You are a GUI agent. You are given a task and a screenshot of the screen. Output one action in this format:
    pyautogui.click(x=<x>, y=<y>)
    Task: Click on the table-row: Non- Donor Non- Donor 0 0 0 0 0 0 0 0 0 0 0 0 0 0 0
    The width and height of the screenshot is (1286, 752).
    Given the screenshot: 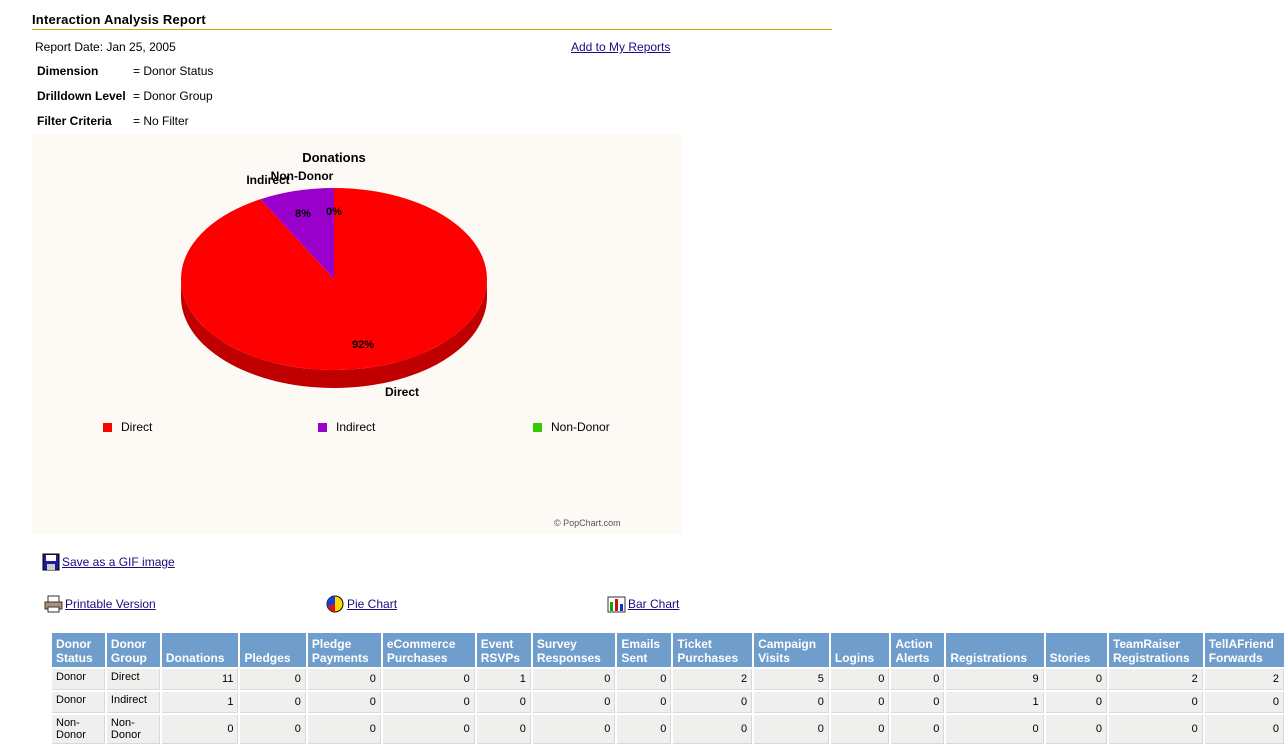 What is the action you would take?
    pyautogui.click(x=668, y=729)
    